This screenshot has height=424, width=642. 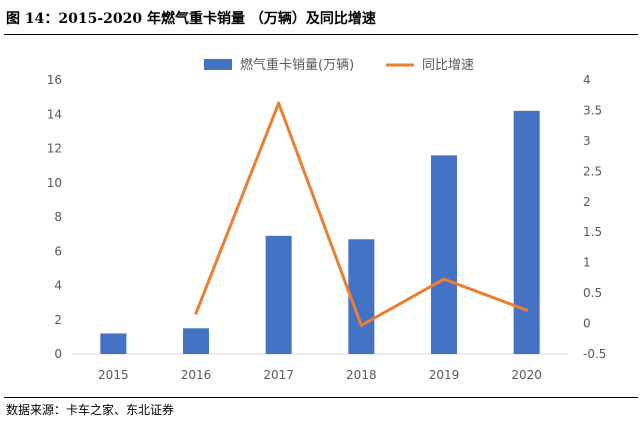 I want to click on bar-2017, so click(x=278, y=294).